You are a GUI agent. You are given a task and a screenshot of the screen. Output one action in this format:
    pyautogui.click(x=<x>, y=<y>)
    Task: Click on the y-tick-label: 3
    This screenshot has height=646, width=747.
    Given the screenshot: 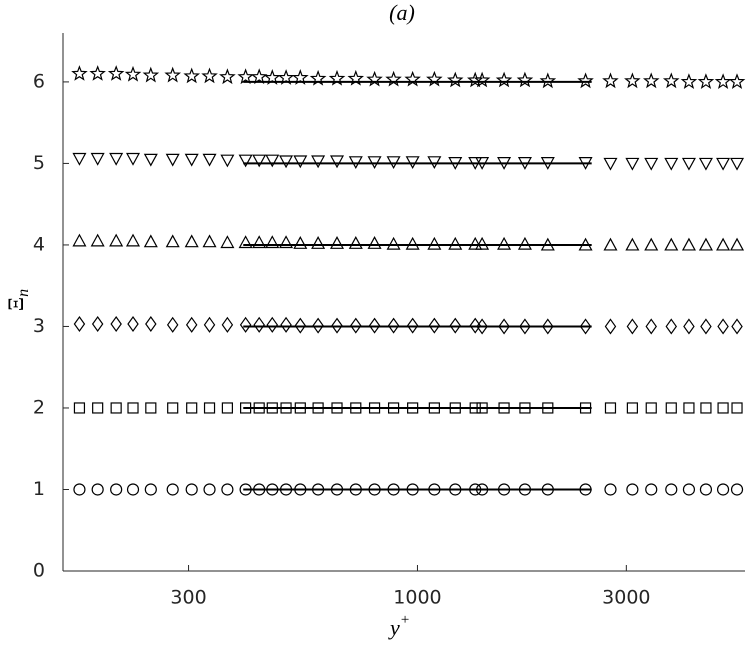 What is the action you would take?
    pyautogui.click(x=39, y=326)
    